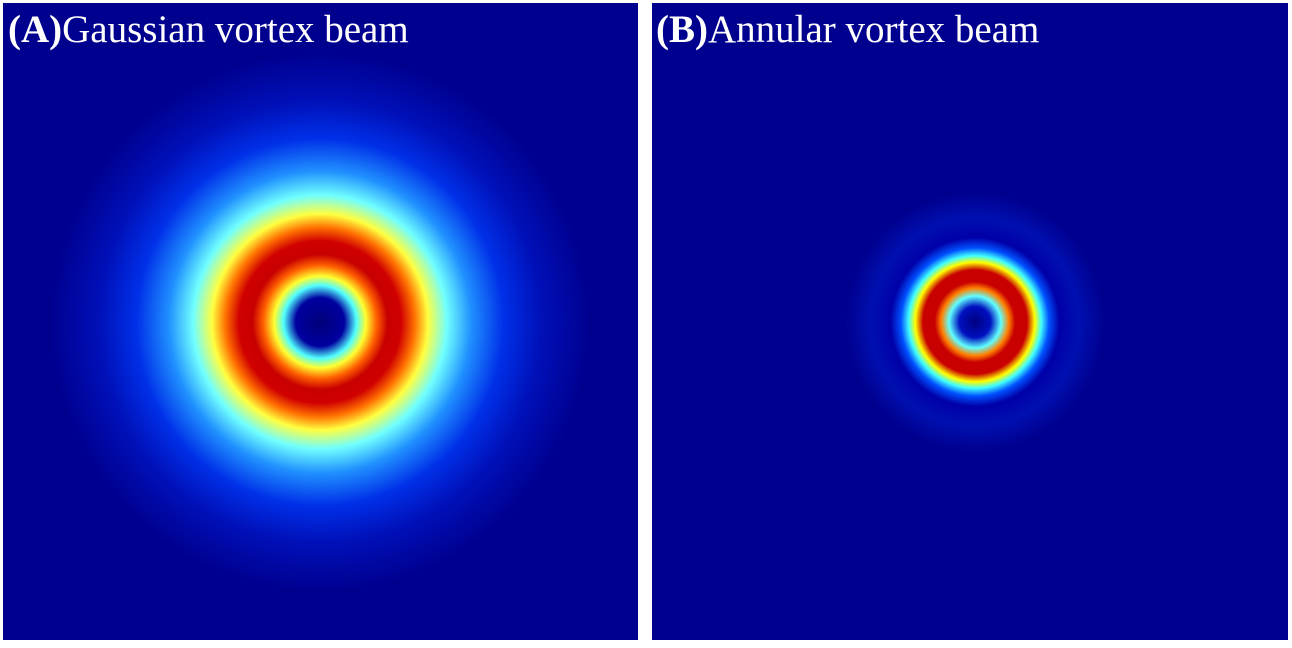 The image size is (1292, 648). I want to click on panel-title: Gaussian vortex beam, so click(235, 29).